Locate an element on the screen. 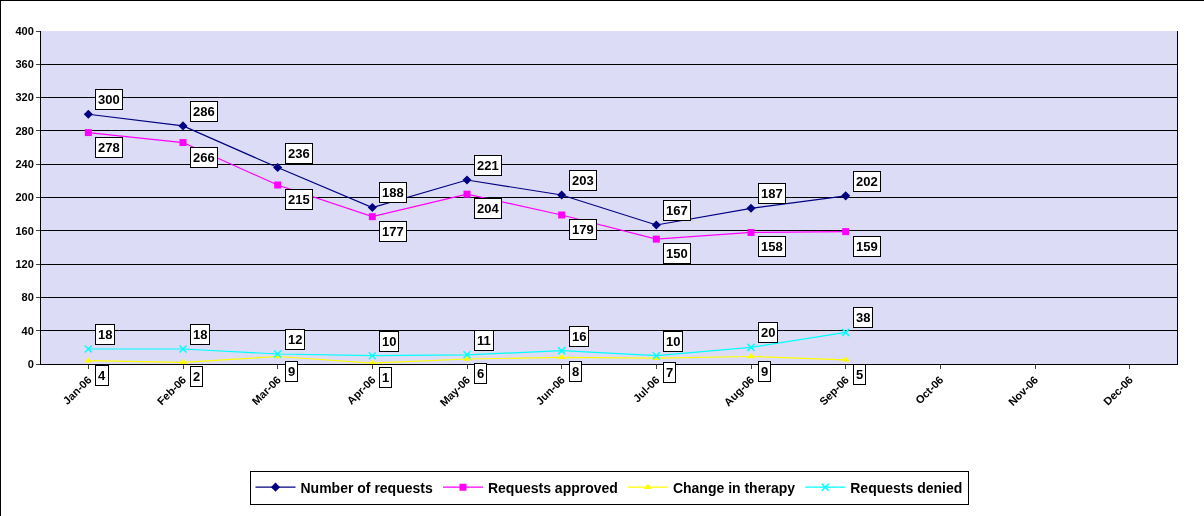 The width and height of the screenshot is (1204, 516). y-tick-label: 280 is located at coordinates (24, 130).